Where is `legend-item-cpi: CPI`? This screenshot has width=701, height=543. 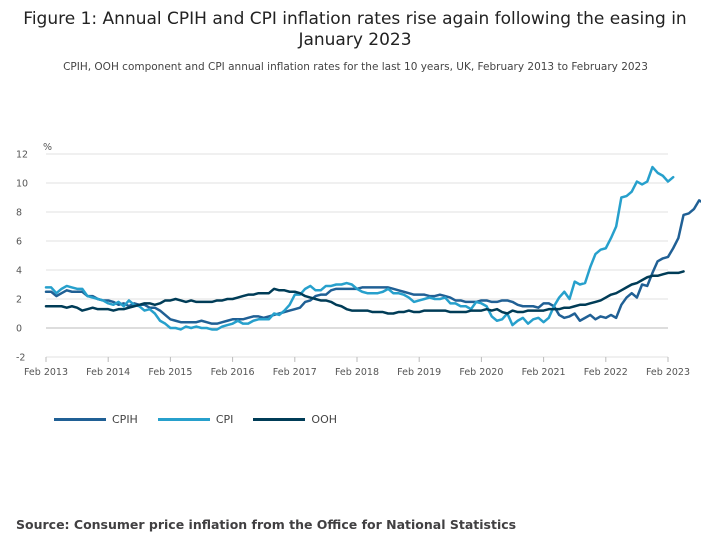 legend-item-cpi: CPI is located at coordinates (195, 419).